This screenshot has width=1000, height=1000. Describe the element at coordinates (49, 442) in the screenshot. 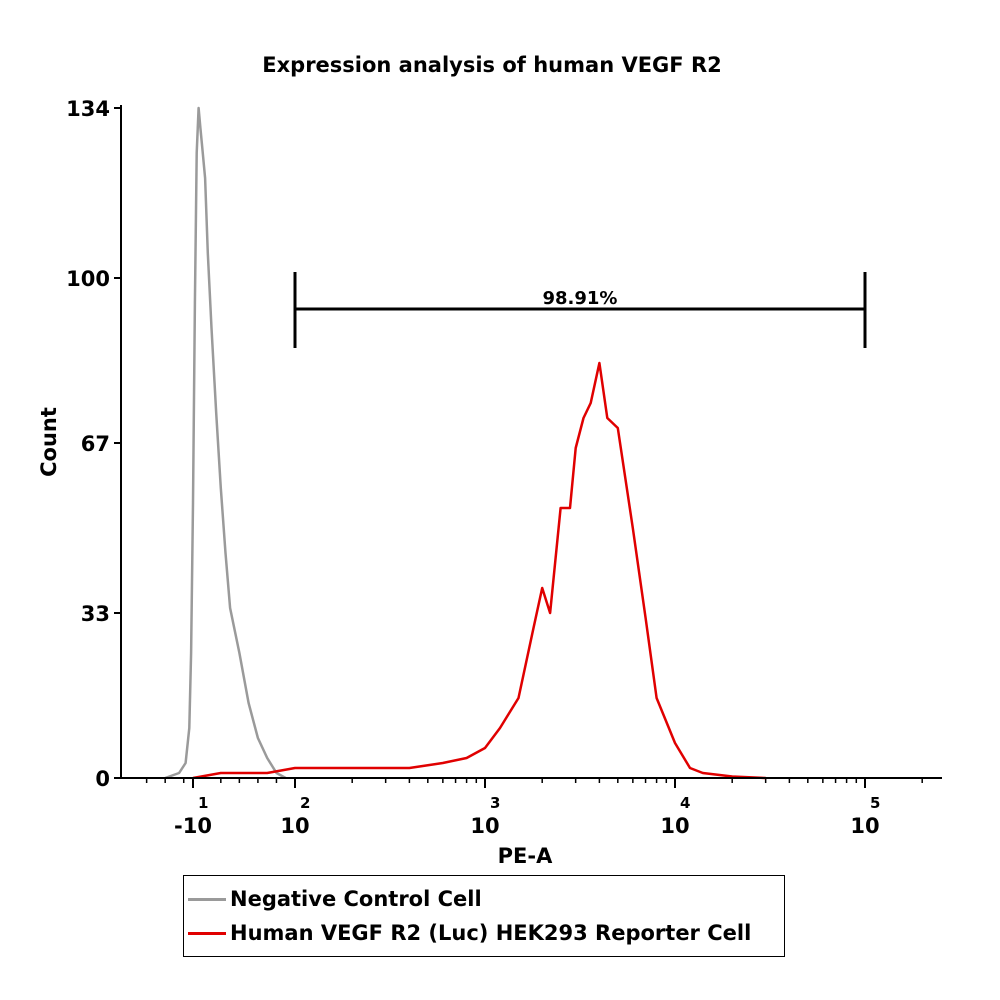

I see `y-axis-label: Count` at that location.